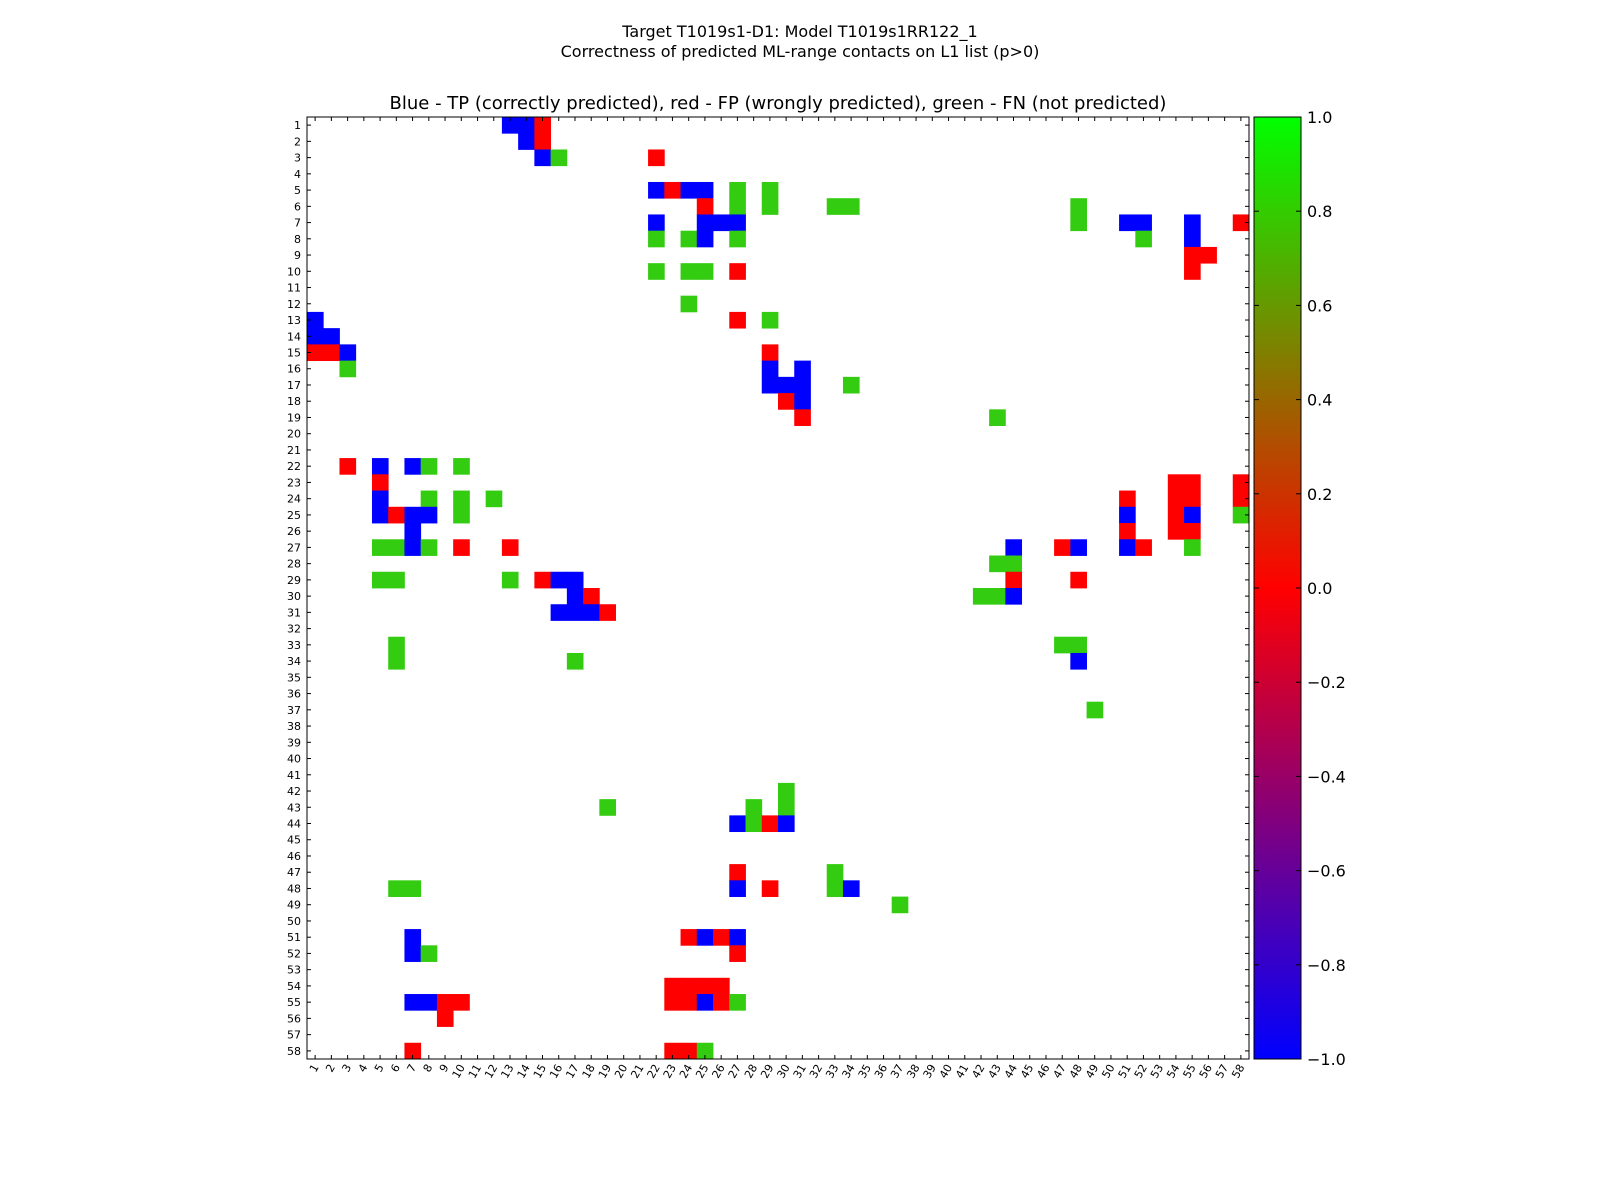 The image size is (1600, 1200). I want to click on cell-tp-r27-c7, so click(413, 547).